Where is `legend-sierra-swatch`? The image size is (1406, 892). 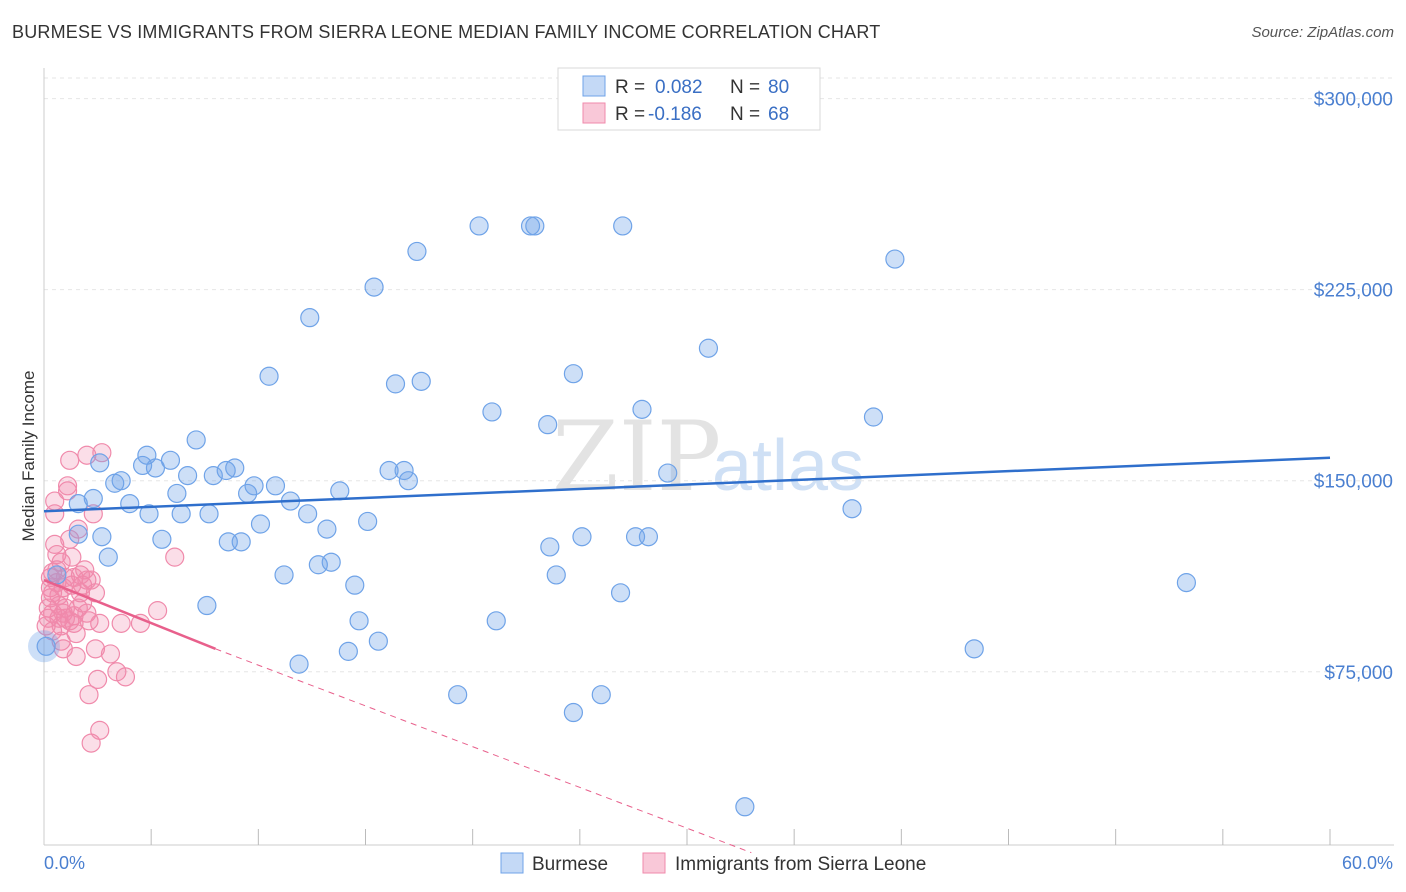
legend-sierra-swatch is located at coordinates (654, 863).